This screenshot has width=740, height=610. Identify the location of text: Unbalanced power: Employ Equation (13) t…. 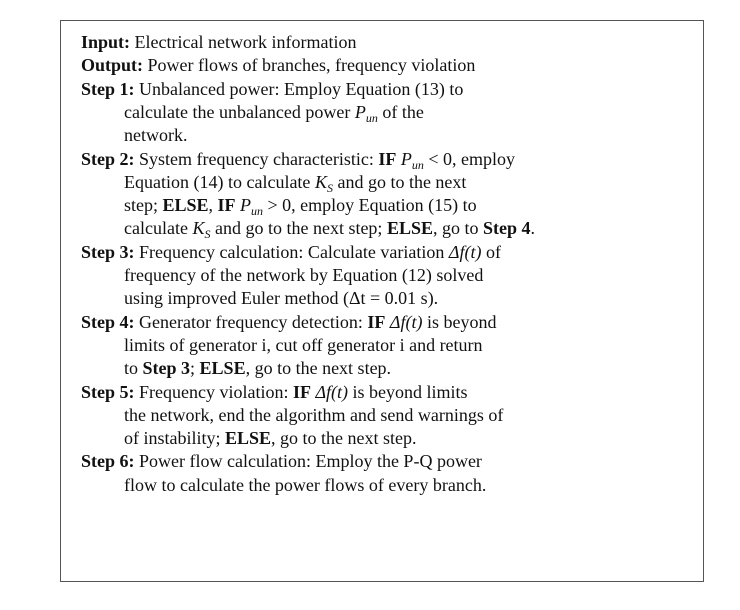
(301, 88).